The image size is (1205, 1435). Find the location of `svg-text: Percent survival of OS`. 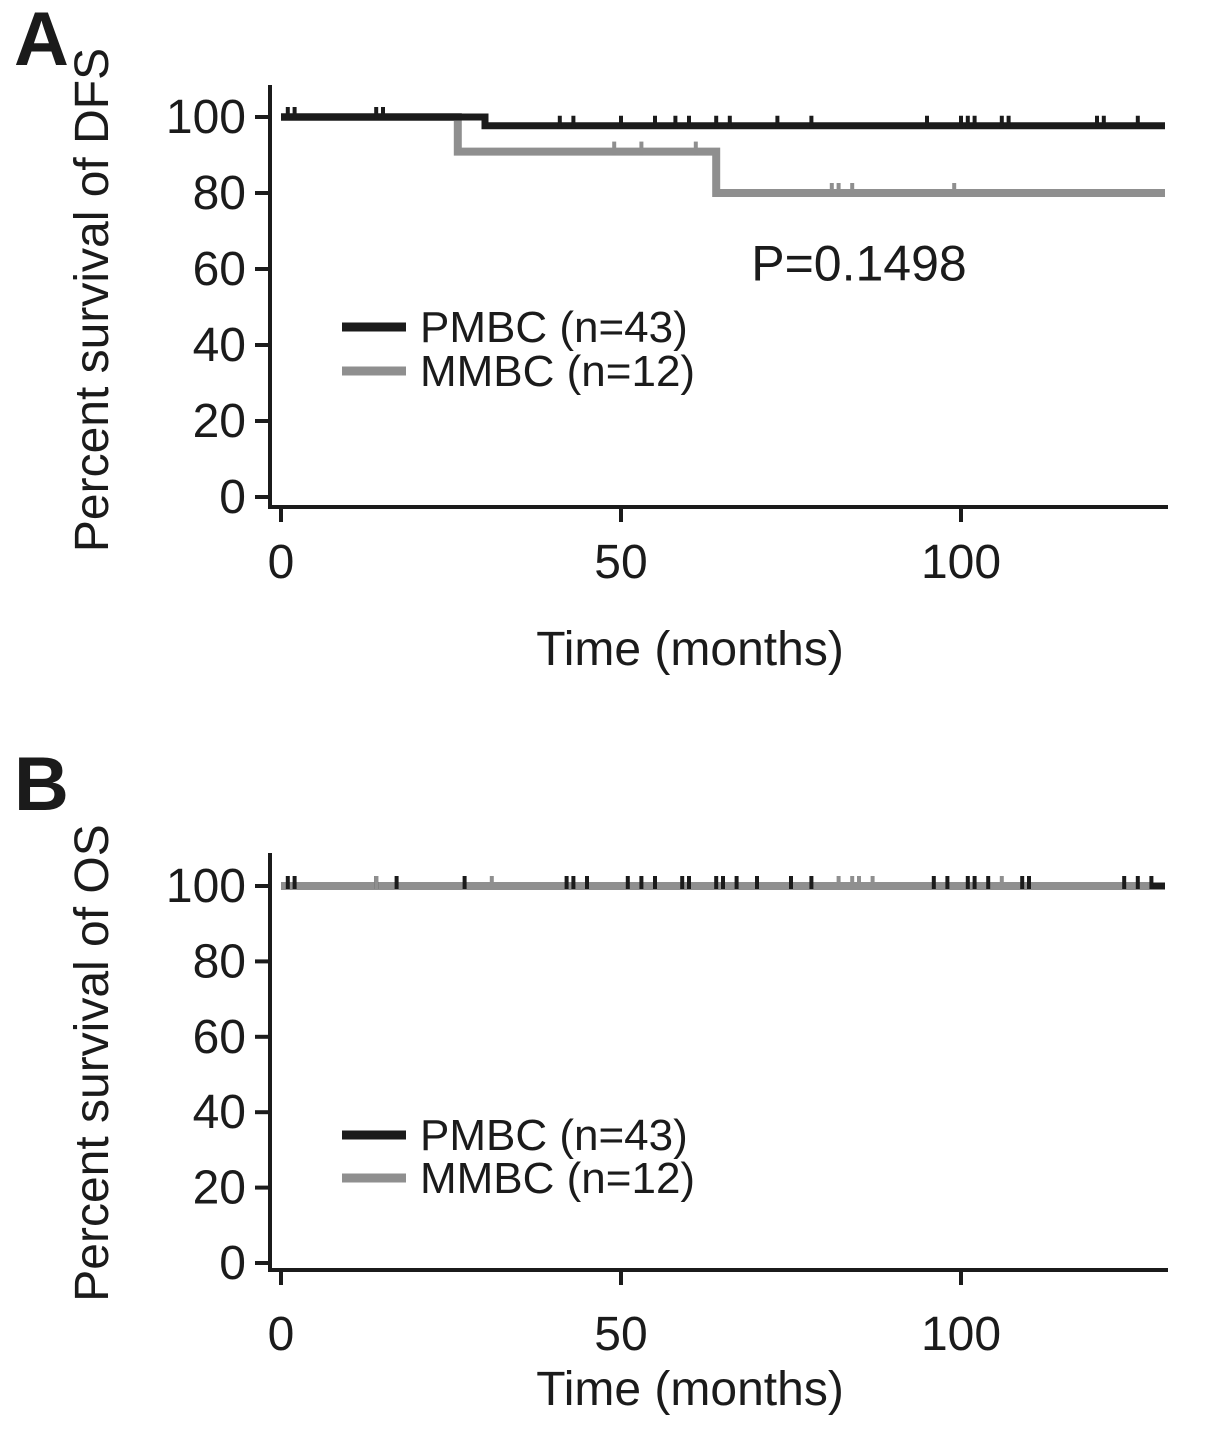

svg-text: Percent survival of OS is located at coordinates (92, 1063).